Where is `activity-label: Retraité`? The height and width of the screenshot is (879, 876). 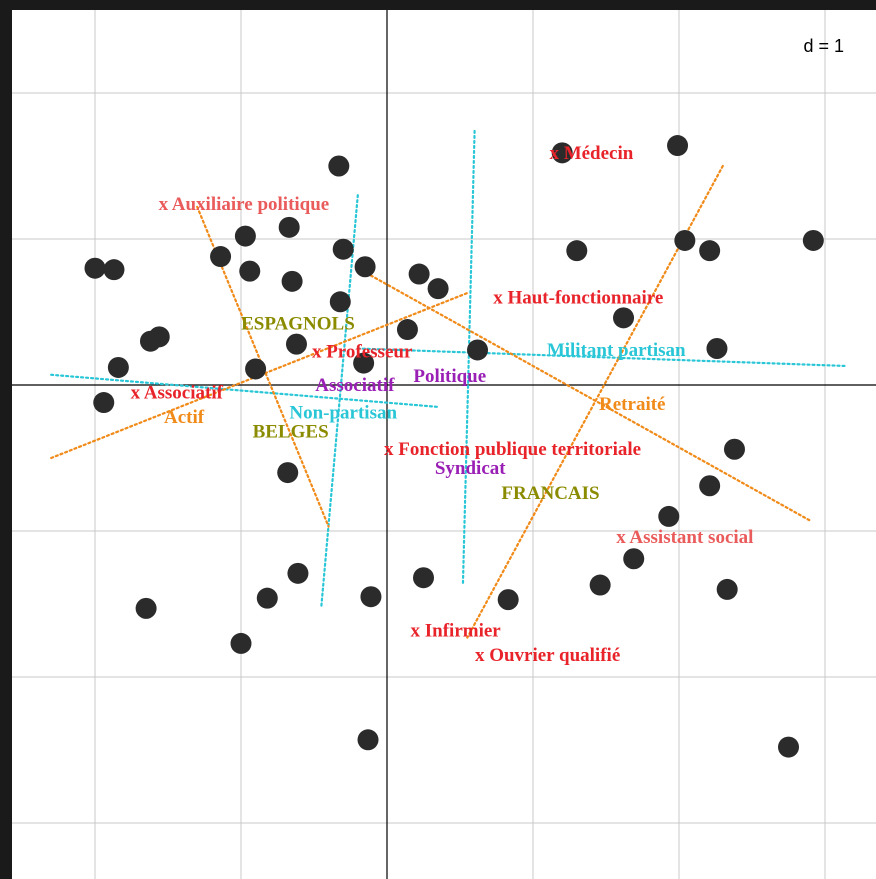
activity-label: Retraité is located at coordinates (632, 404).